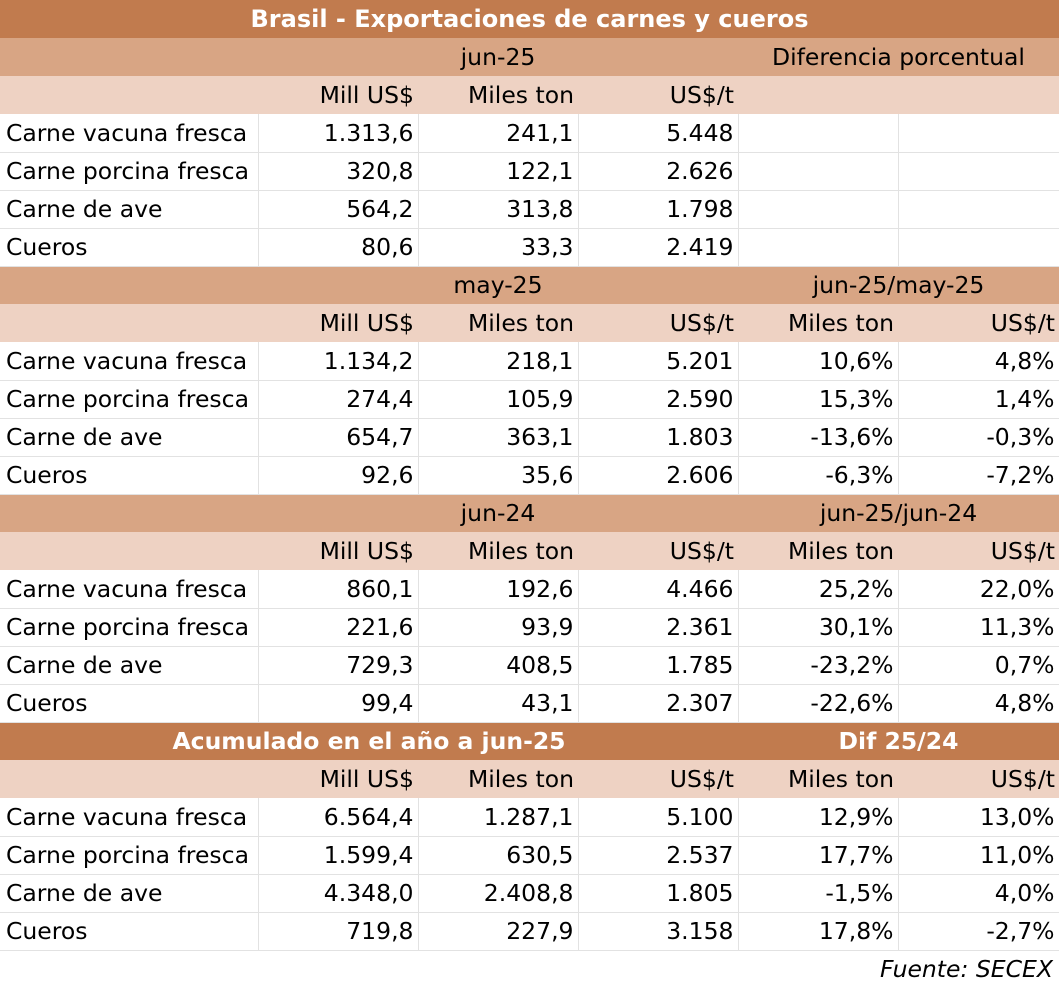  Describe the element at coordinates (338, 589) in the screenshot. I see `table-cell: 860,1` at that location.